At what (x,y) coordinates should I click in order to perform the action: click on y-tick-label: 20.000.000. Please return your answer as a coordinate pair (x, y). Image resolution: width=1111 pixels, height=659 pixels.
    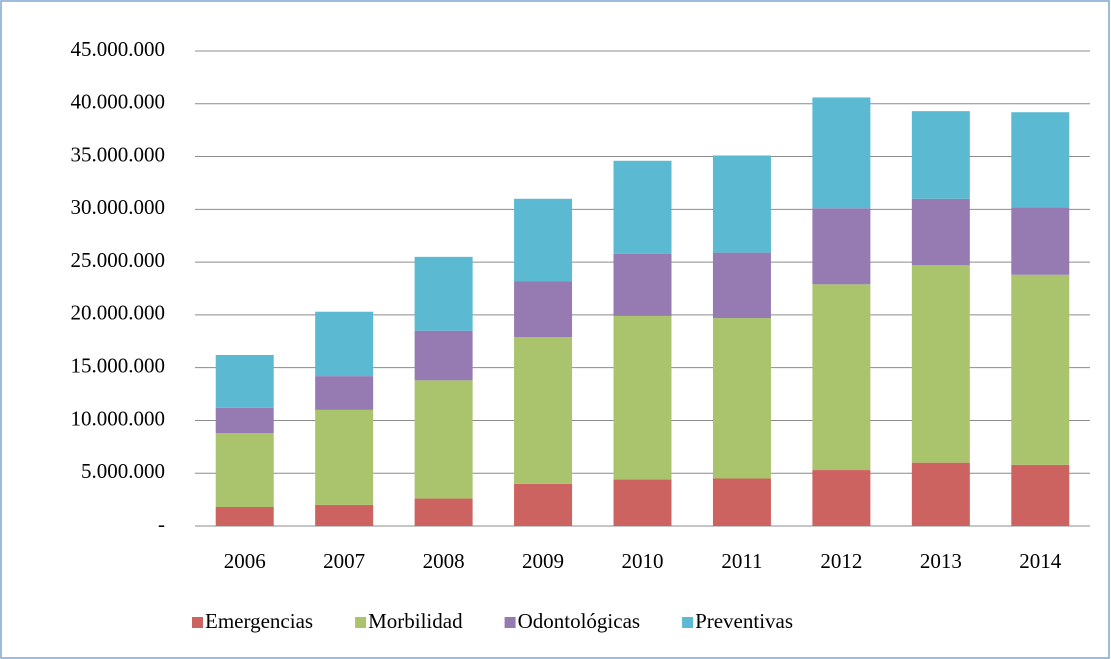
    Looking at the image, I should click on (118, 313).